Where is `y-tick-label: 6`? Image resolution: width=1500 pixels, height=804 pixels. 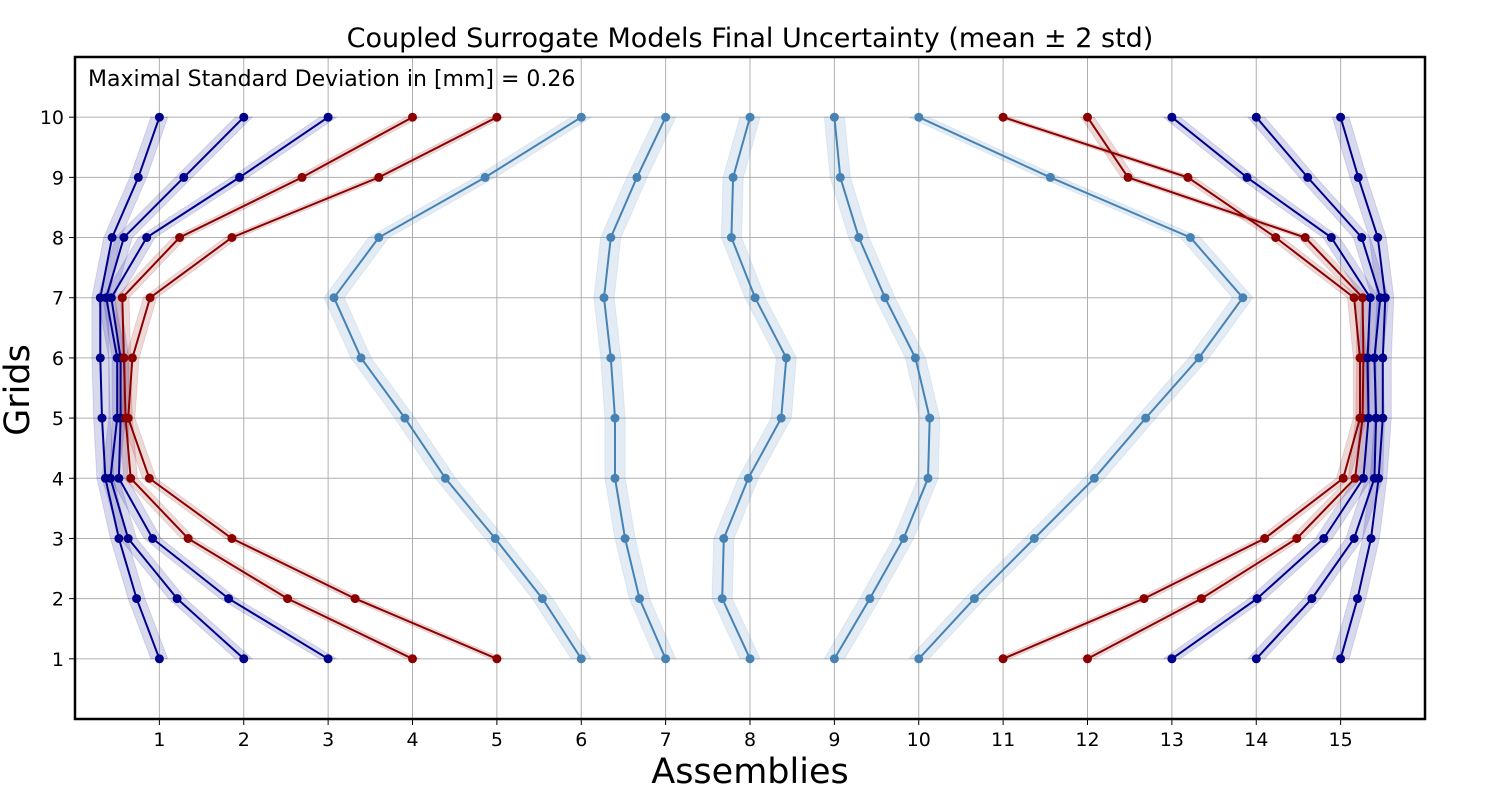
y-tick-label: 6 is located at coordinates (58, 359).